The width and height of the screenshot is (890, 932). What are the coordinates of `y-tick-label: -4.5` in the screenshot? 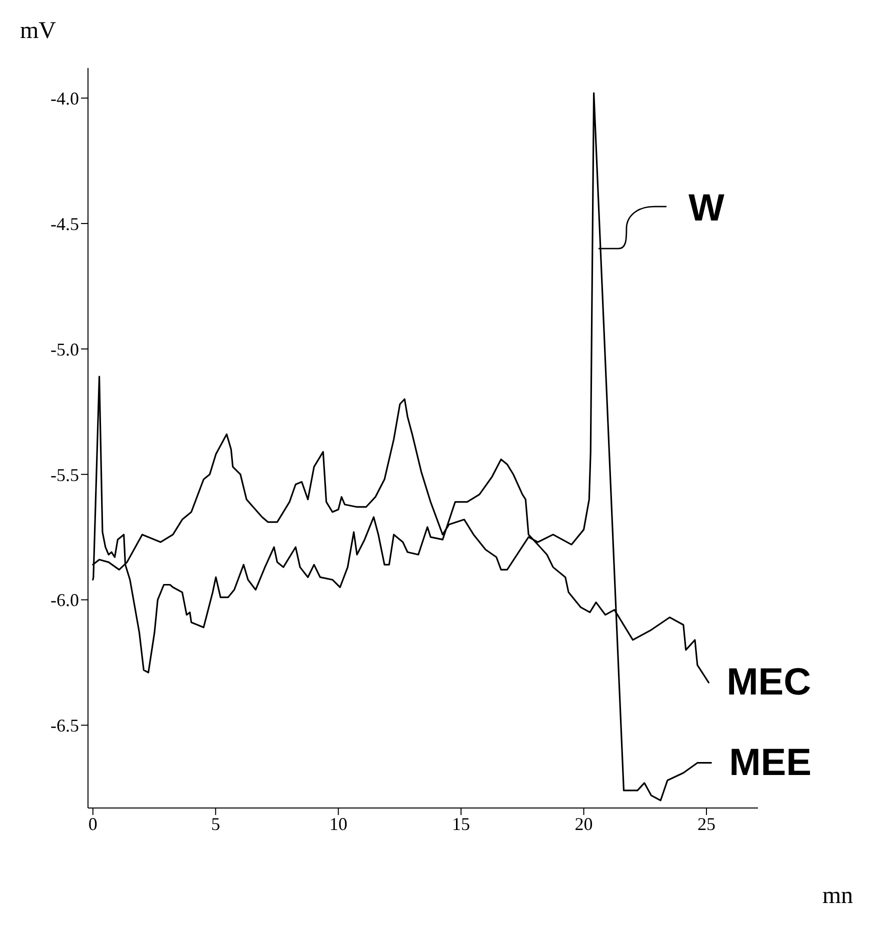 It's located at (64, 224).